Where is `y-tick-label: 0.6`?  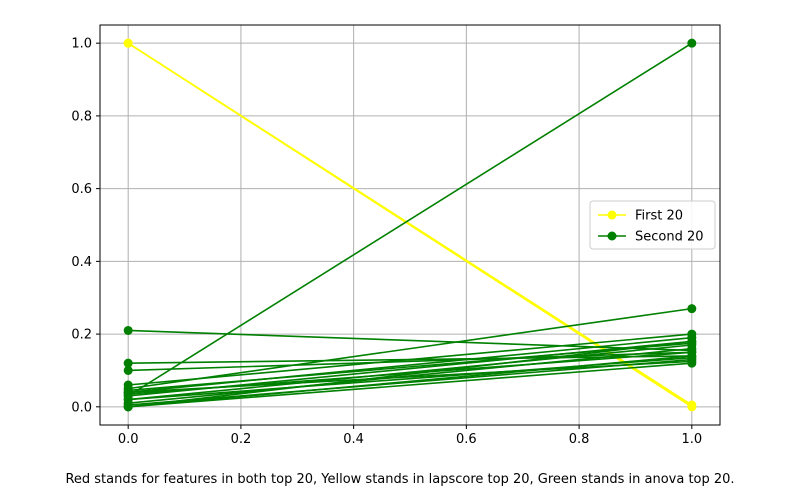
y-tick-label: 0.6 is located at coordinates (81, 189).